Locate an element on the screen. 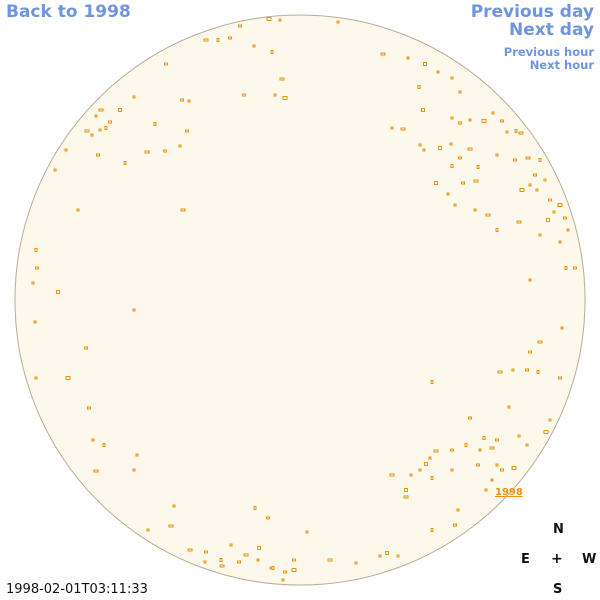 Image resolution: width=600 pixels, height=600 pixels. compass-west: W is located at coordinates (589, 559).